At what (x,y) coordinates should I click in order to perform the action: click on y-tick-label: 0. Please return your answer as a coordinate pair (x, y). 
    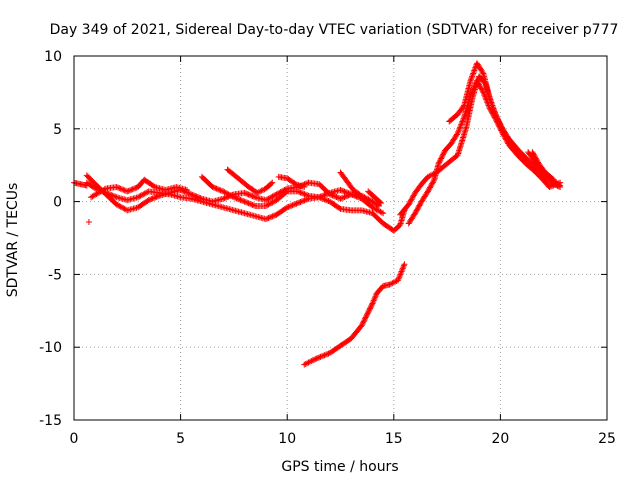
    Looking at the image, I should click on (57, 203).